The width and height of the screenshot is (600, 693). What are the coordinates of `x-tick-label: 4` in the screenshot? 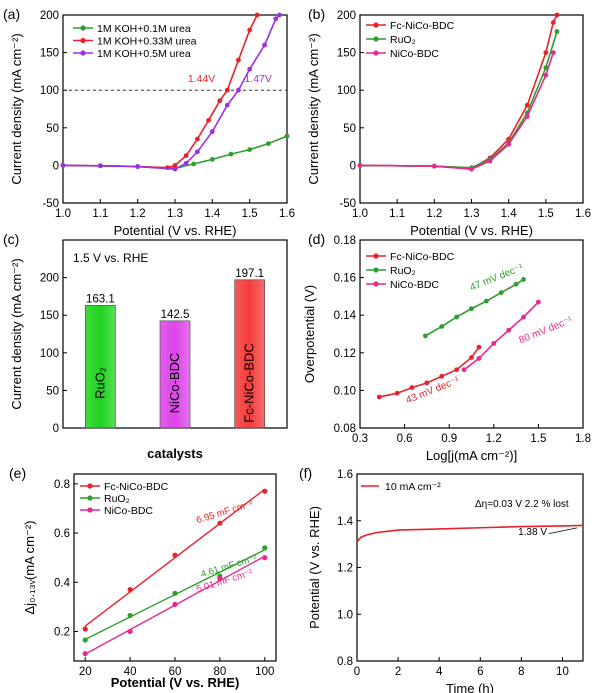 It's located at (439, 672).